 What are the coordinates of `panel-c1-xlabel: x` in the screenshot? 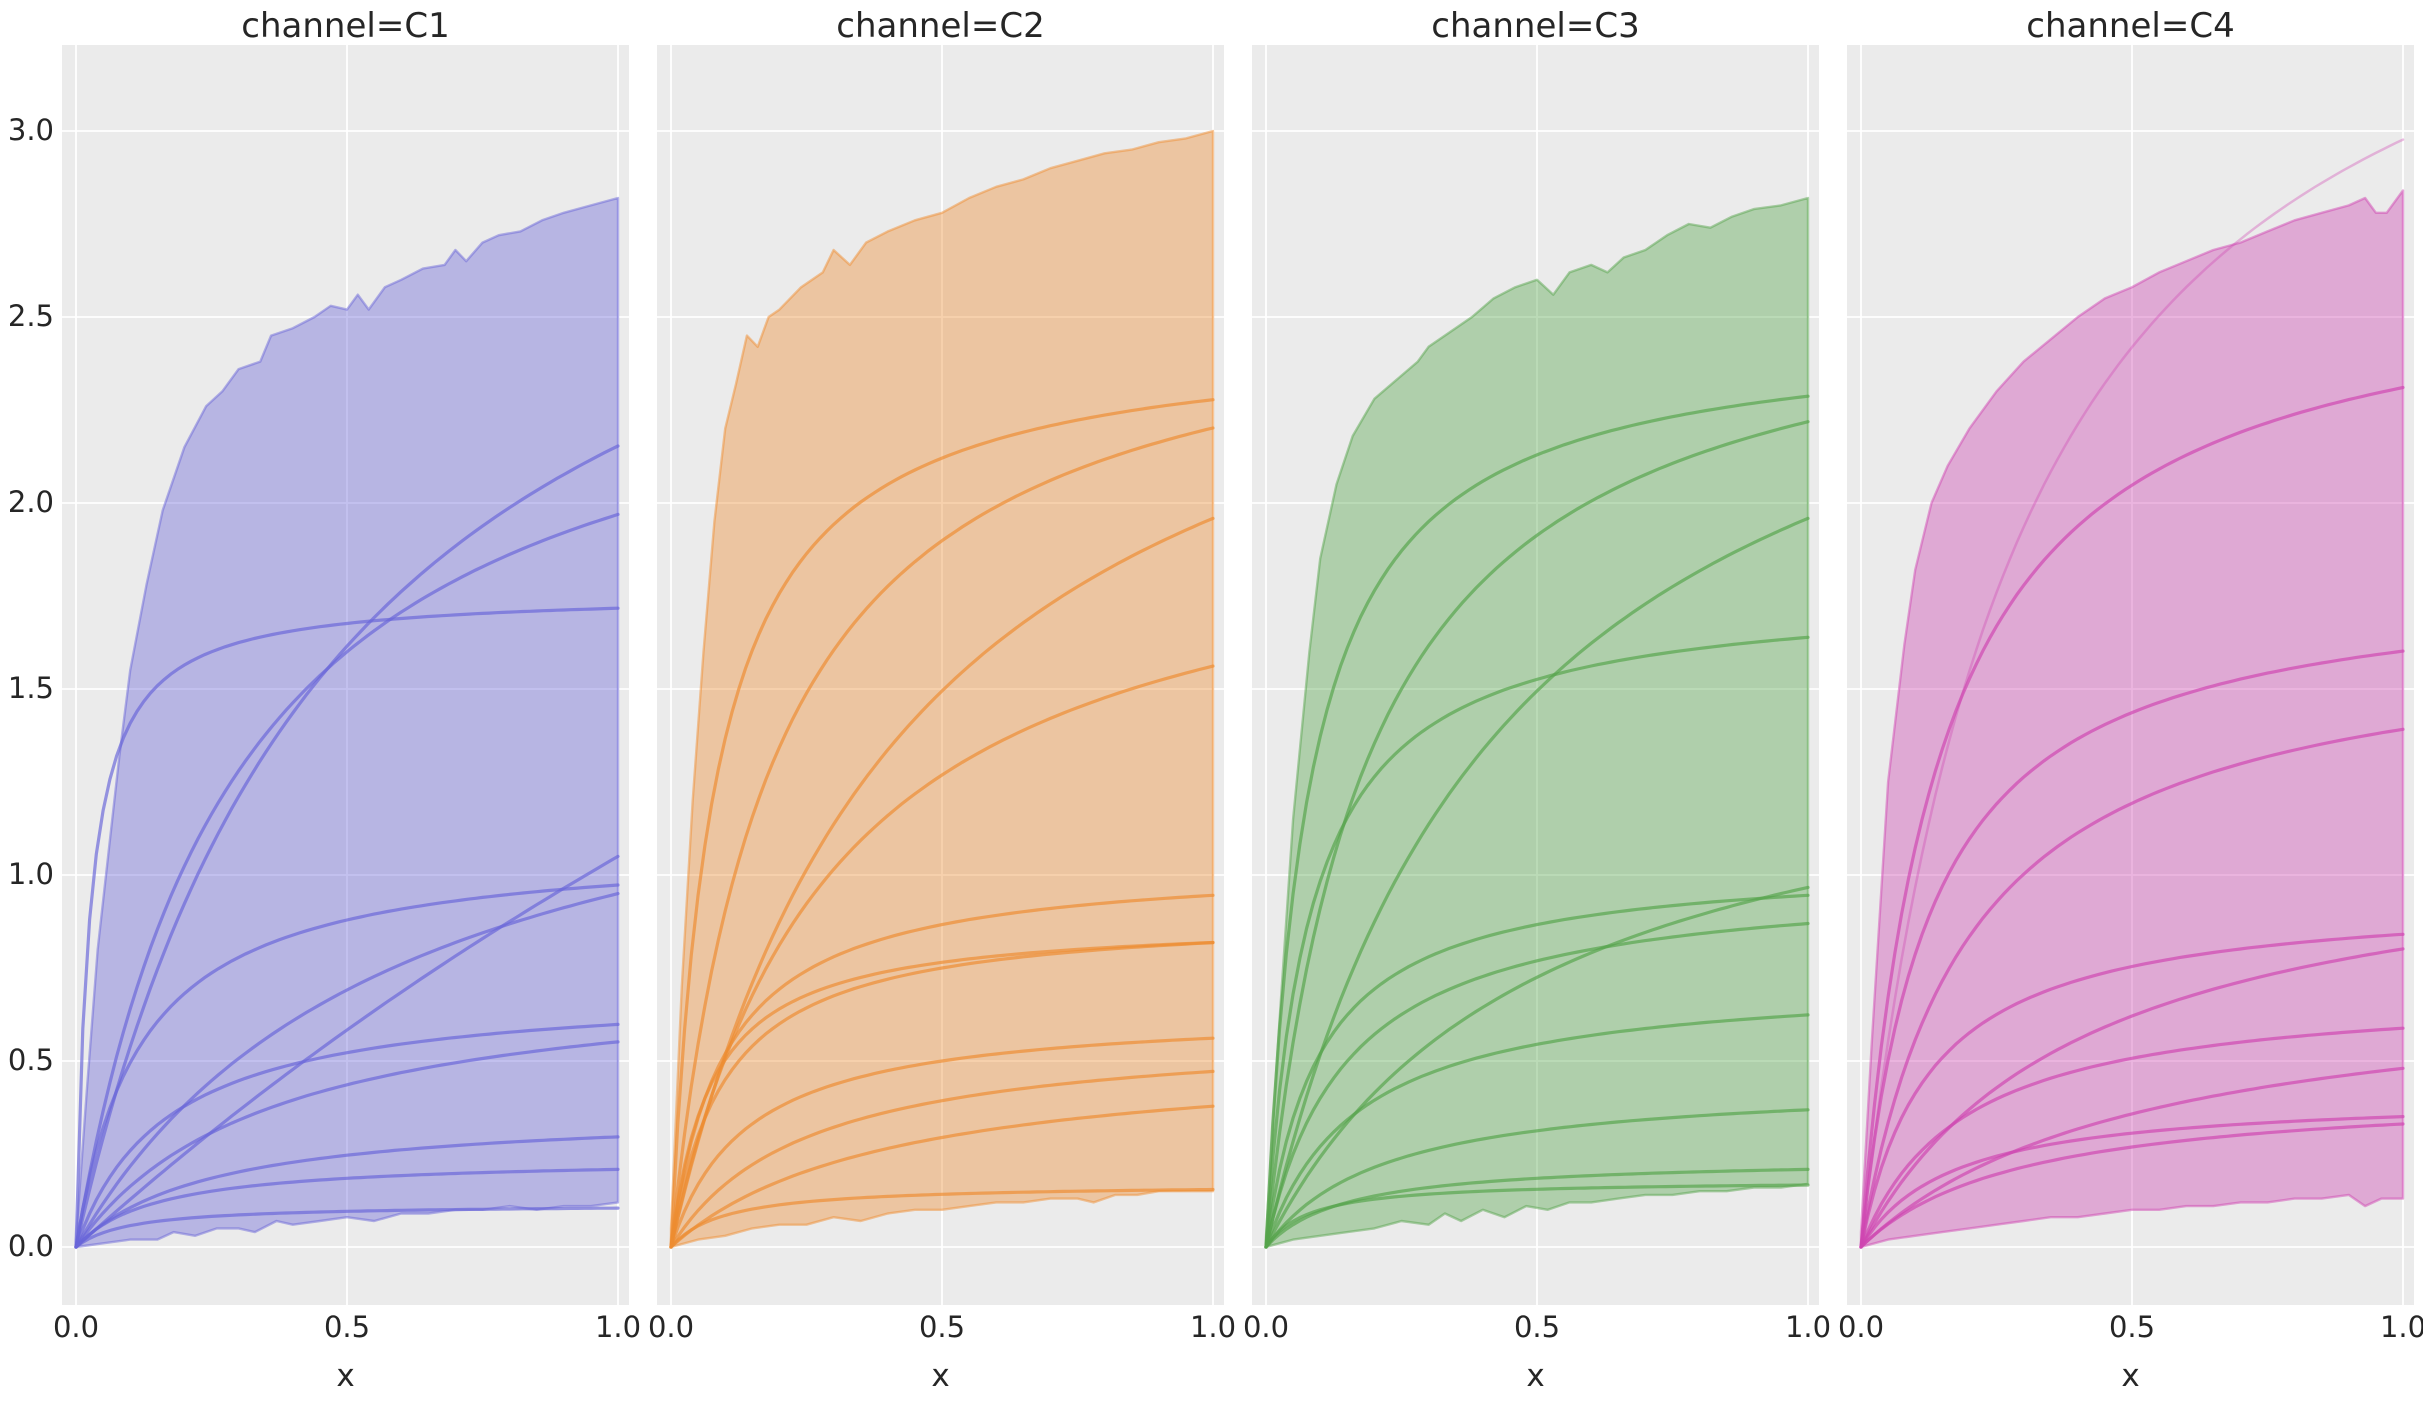 It's located at (345, 1376).